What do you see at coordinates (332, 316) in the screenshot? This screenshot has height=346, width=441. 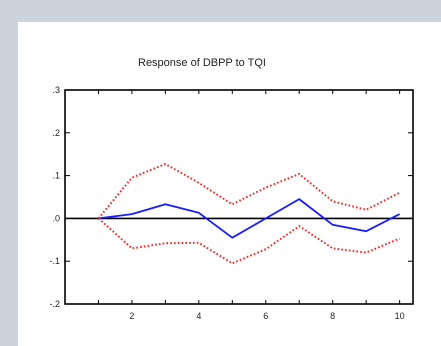 I see `x-tick-label: 8` at bounding box center [332, 316].